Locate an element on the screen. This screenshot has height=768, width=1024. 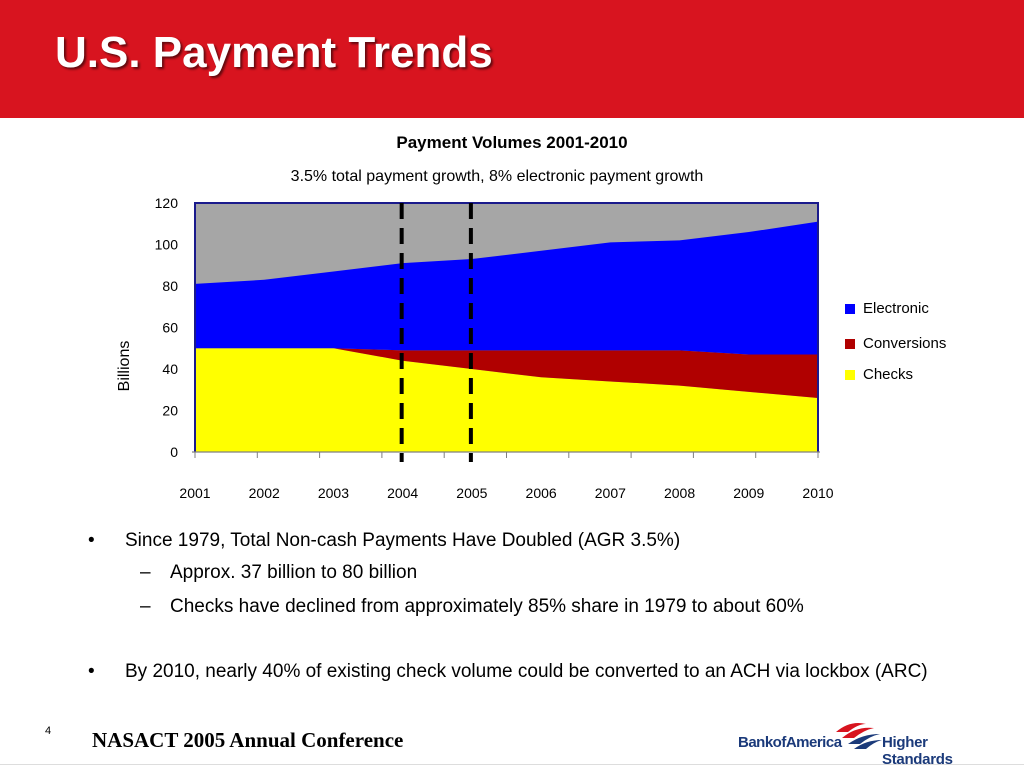
slide-title: U.S. Payment Trends is located at coordinates (274, 52).